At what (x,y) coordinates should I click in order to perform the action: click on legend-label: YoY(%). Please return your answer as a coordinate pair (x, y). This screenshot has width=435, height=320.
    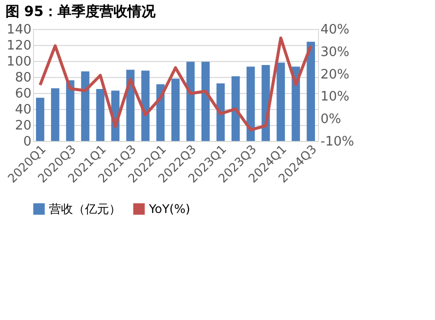
    Looking at the image, I should click on (169, 209).